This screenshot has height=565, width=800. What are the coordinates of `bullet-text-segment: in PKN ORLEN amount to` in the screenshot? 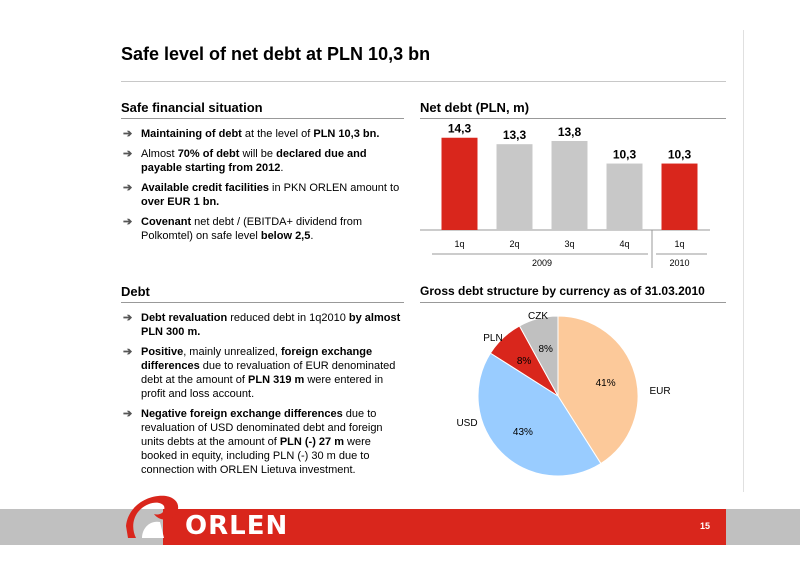 It's located at (334, 188).